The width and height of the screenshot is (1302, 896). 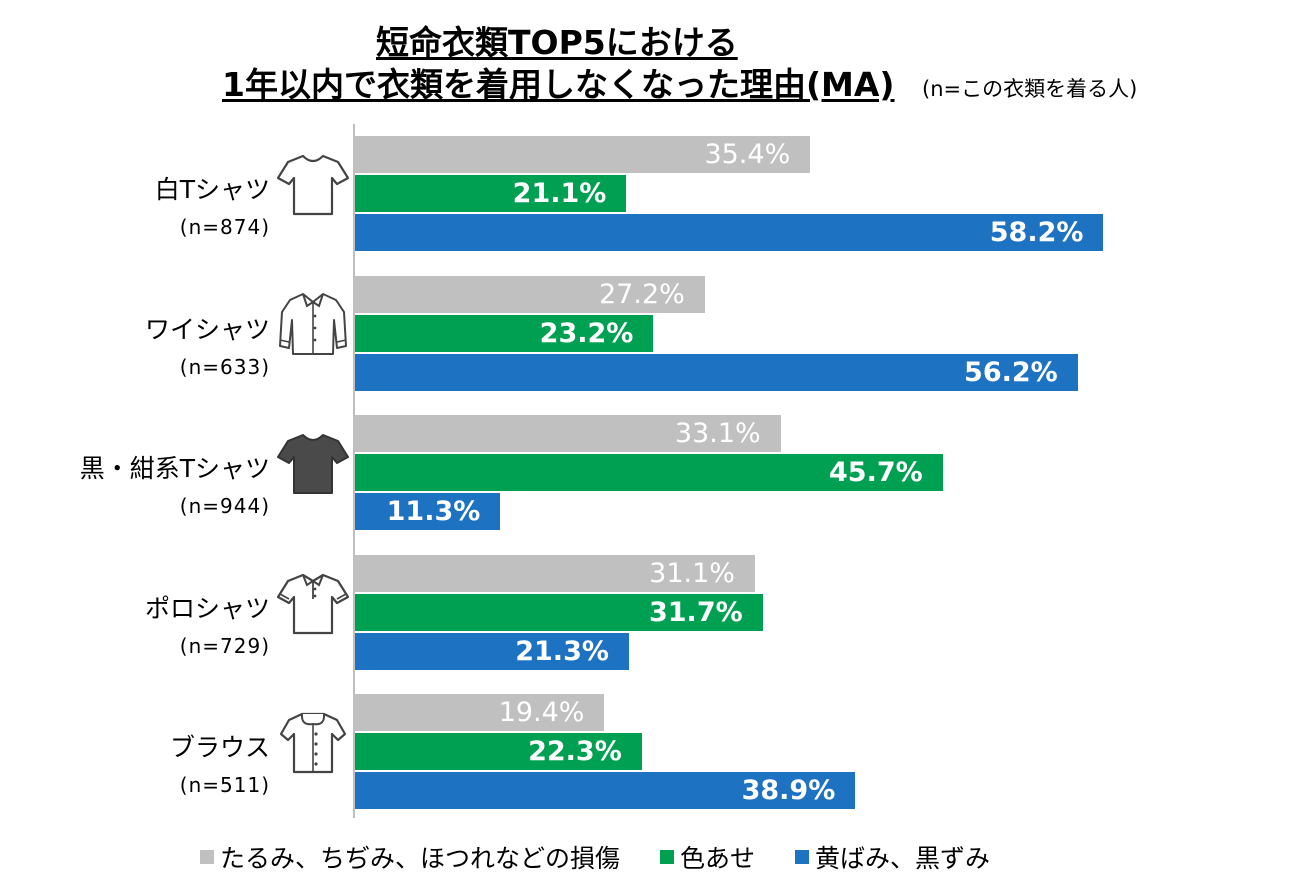 What do you see at coordinates (1030, 89) in the screenshot?
I see `chart-subtitle: (n=この衣類を着る人)` at bounding box center [1030, 89].